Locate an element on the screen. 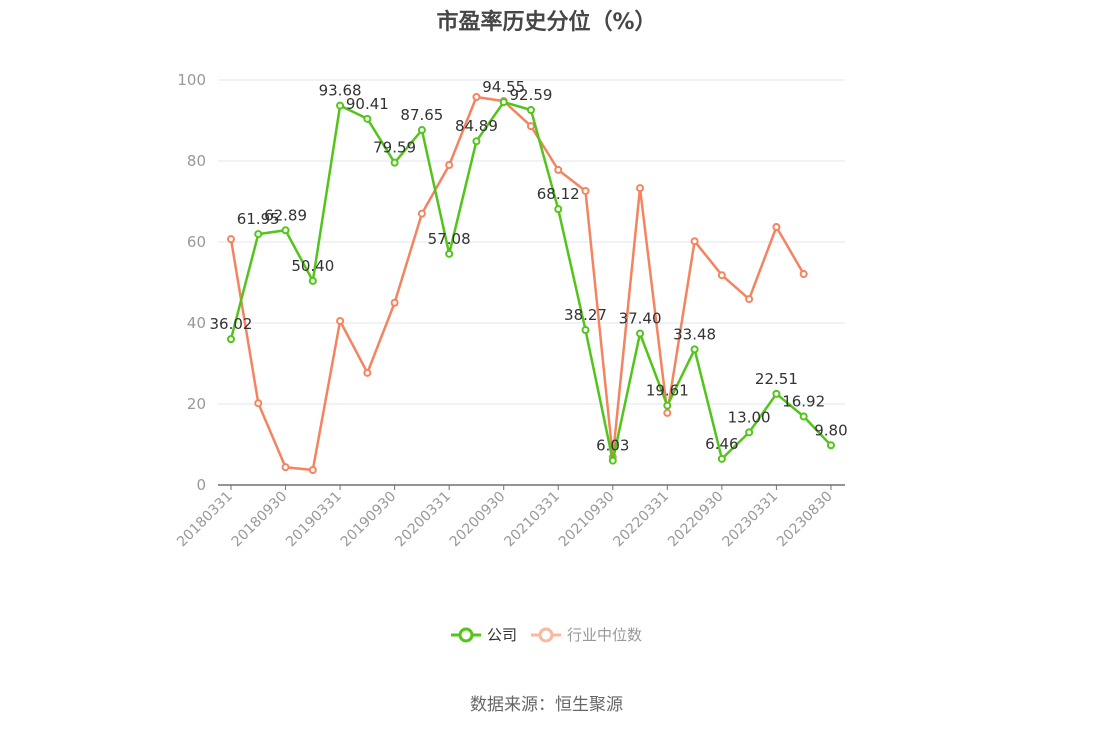  data-label: 6.03 is located at coordinates (612, 446).